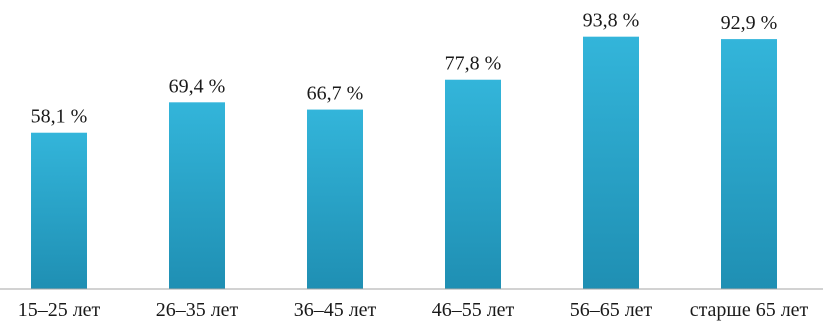 This screenshot has width=823, height=328. I want to click on value-label-6: 92,9 %, so click(749, 23).